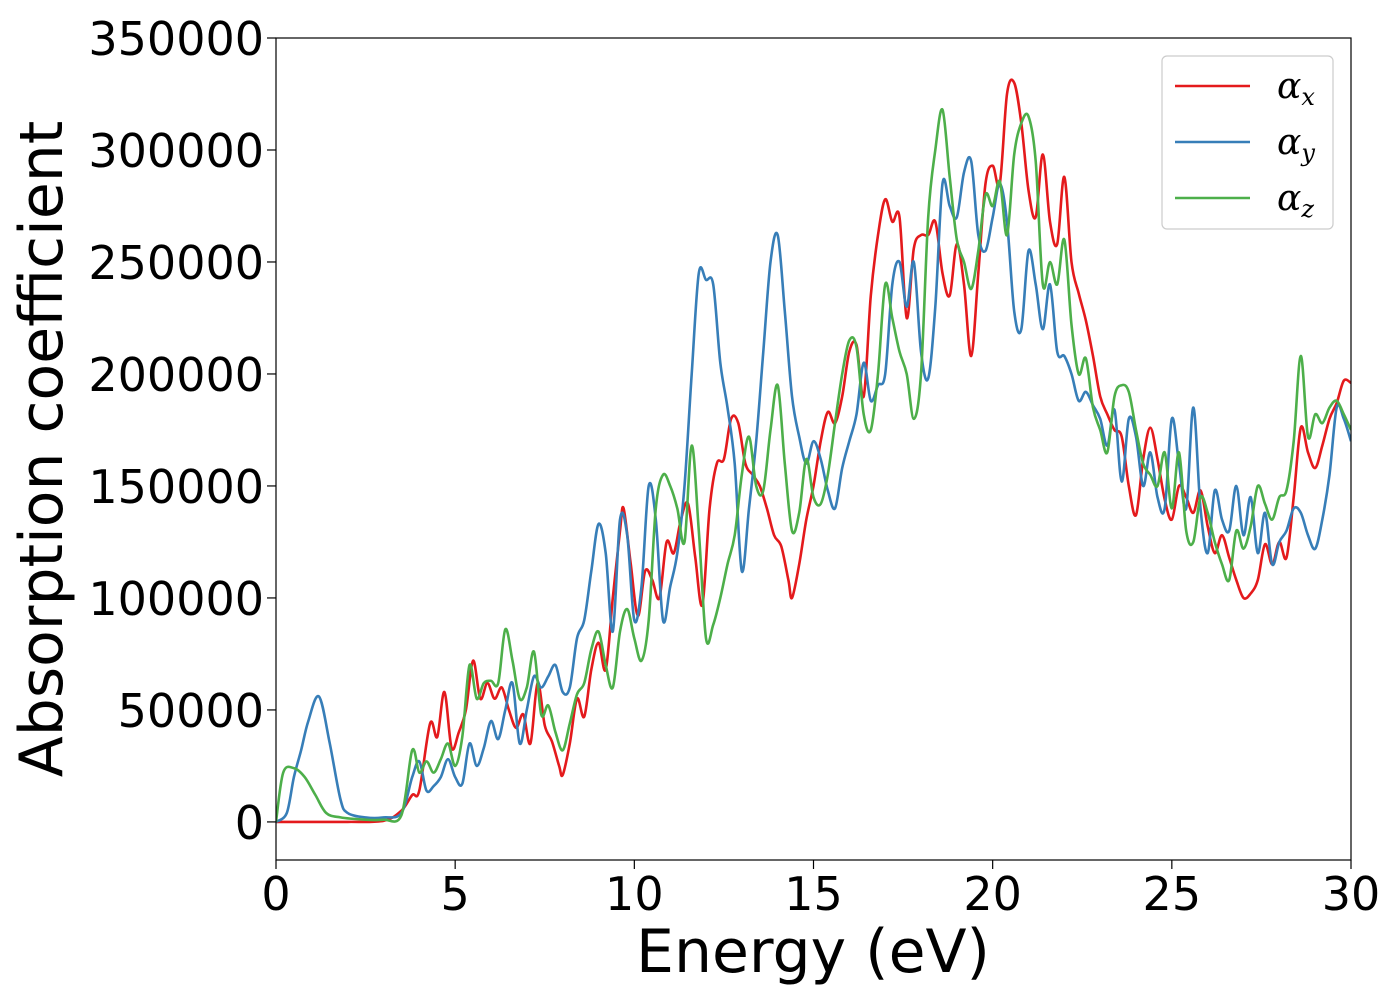 The height and width of the screenshot is (1000, 1400). Describe the element at coordinates (176, 375) in the screenshot. I see `y-tick-label: 200000` at that location.